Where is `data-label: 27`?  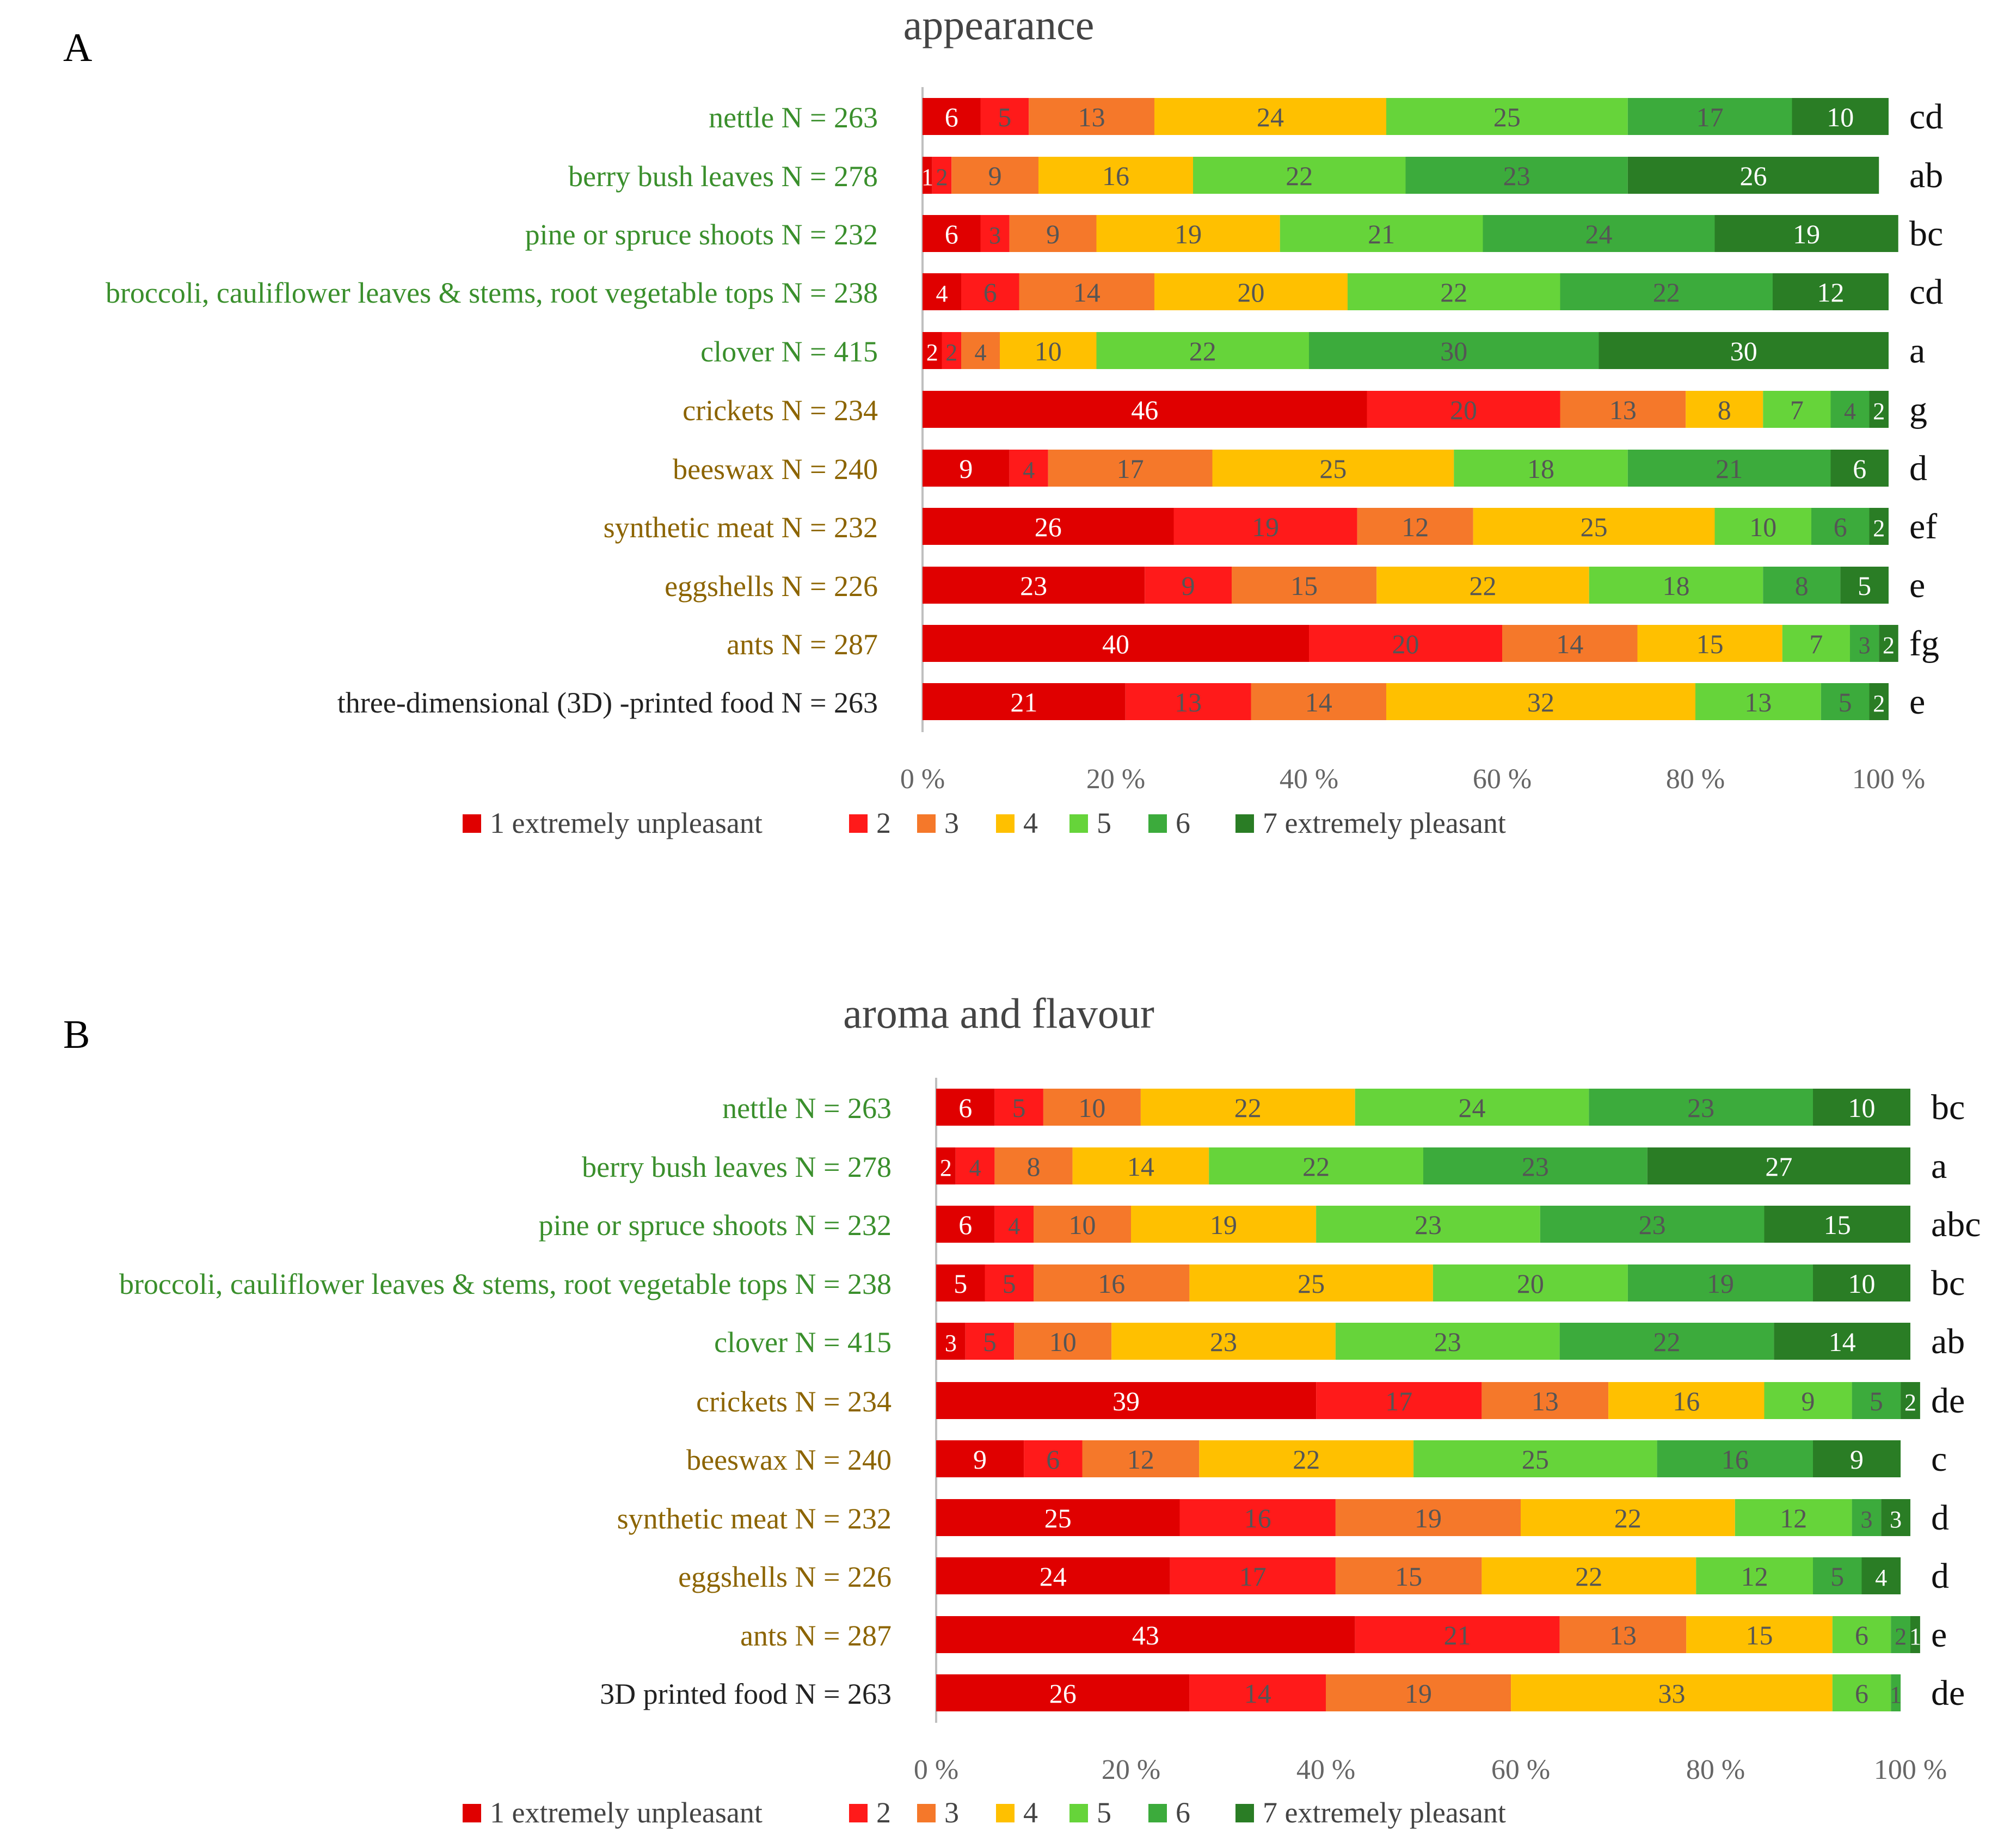 data-label: 27 is located at coordinates (1778, 1166).